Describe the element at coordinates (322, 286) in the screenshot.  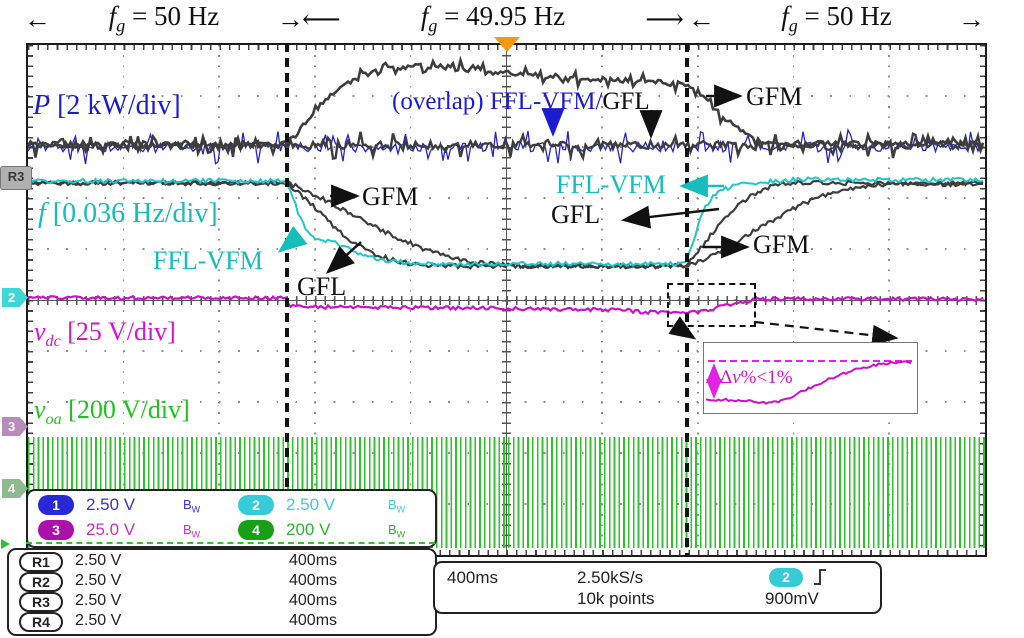
I see `gfl-fall-label: GFL` at that location.